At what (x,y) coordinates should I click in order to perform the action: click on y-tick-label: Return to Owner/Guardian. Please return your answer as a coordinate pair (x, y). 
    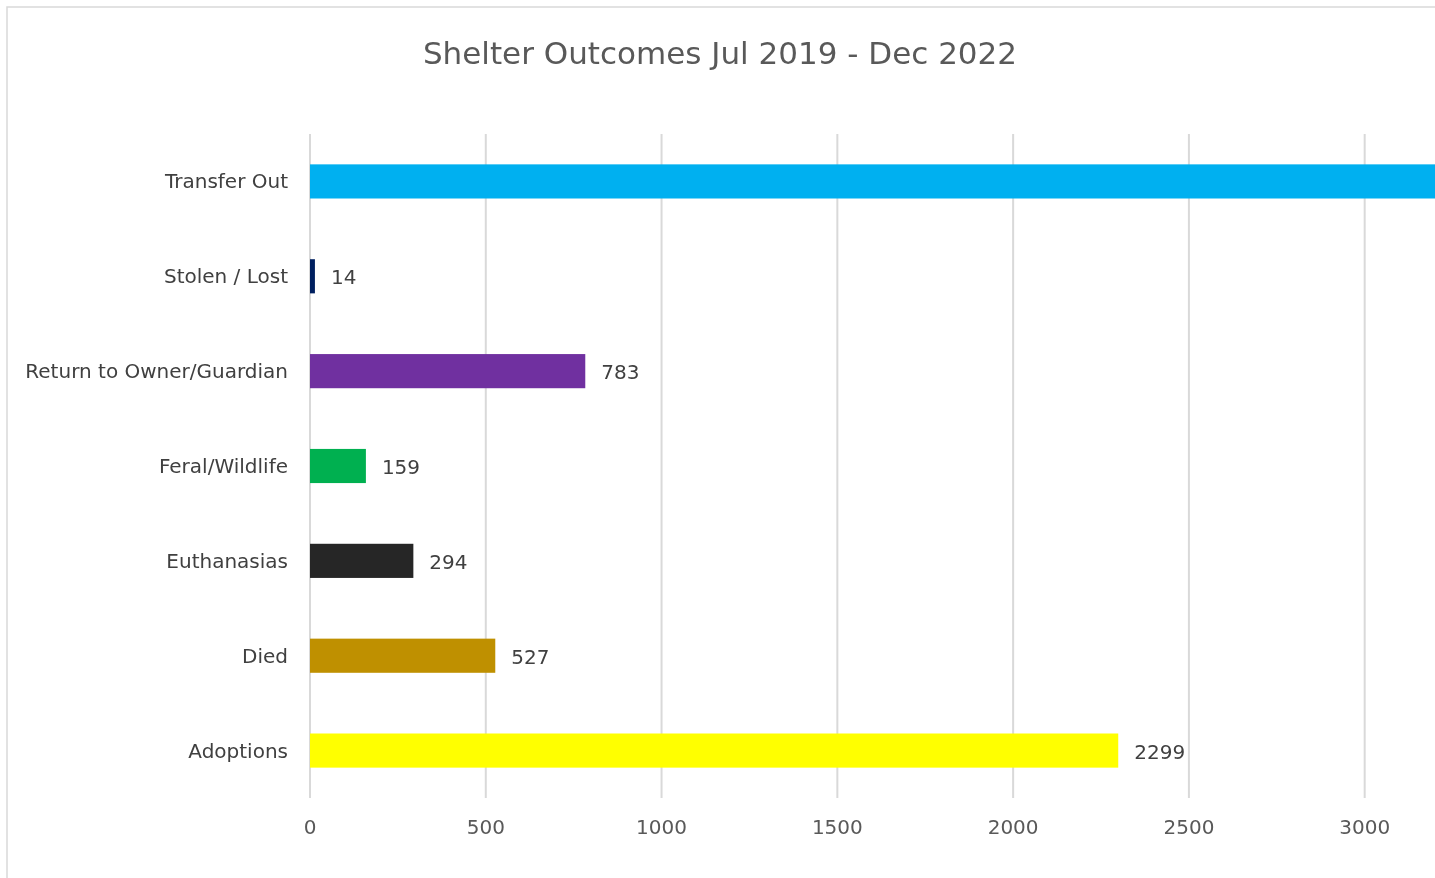
    Looking at the image, I should click on (156, 371).